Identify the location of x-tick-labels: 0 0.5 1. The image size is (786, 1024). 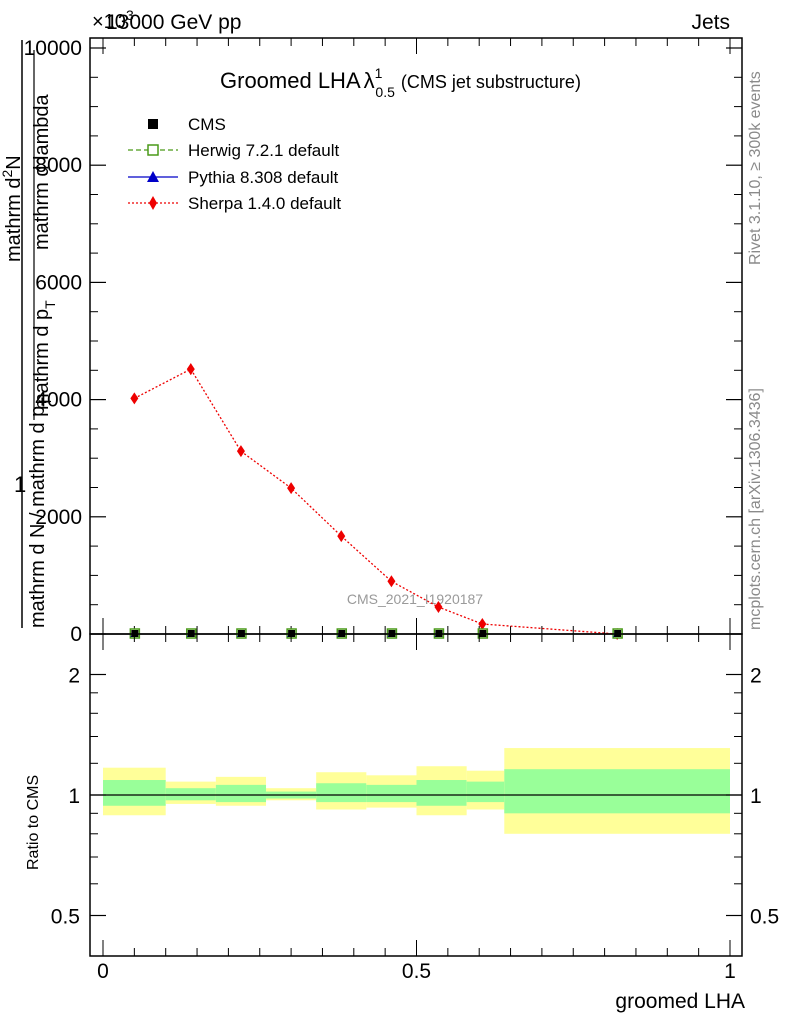
(416, 971).